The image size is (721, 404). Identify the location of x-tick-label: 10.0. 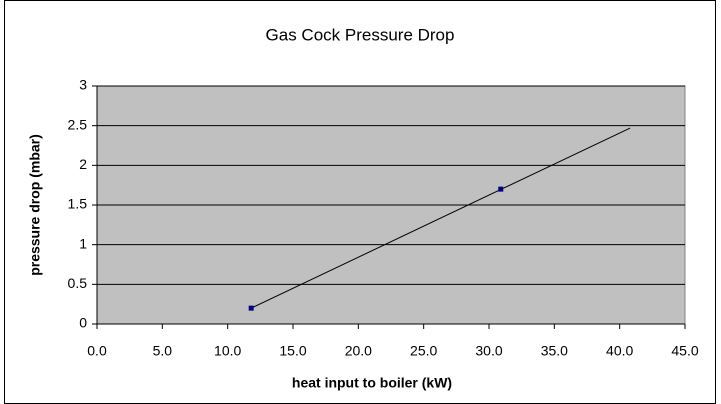
(227, 351).